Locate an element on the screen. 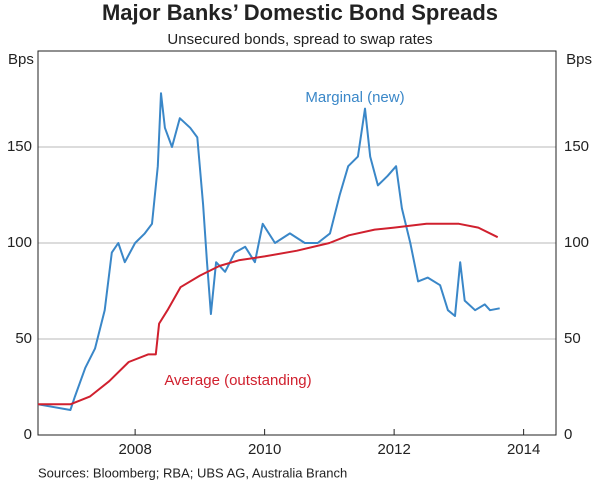 The height and width of the screenshot is (486, 600). y-tick-label: 50 is located at coordinates (23, 338).